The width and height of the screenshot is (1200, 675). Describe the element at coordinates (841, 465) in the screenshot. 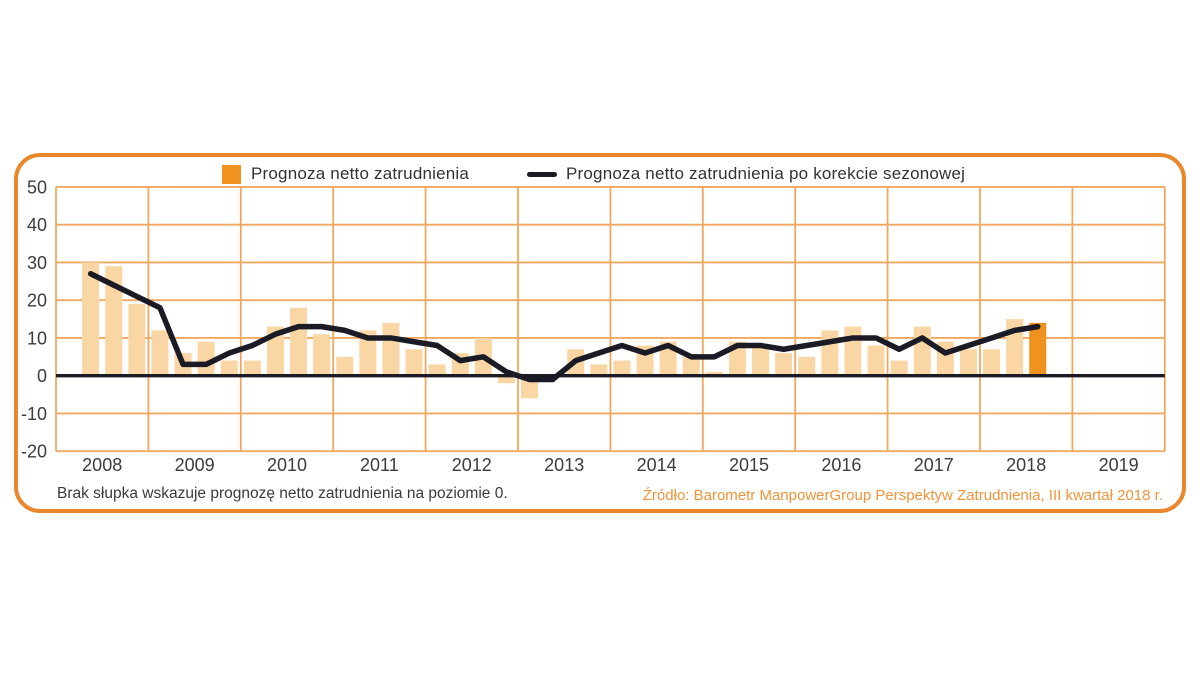

I see `x-tick-2016: 2016` at that location.